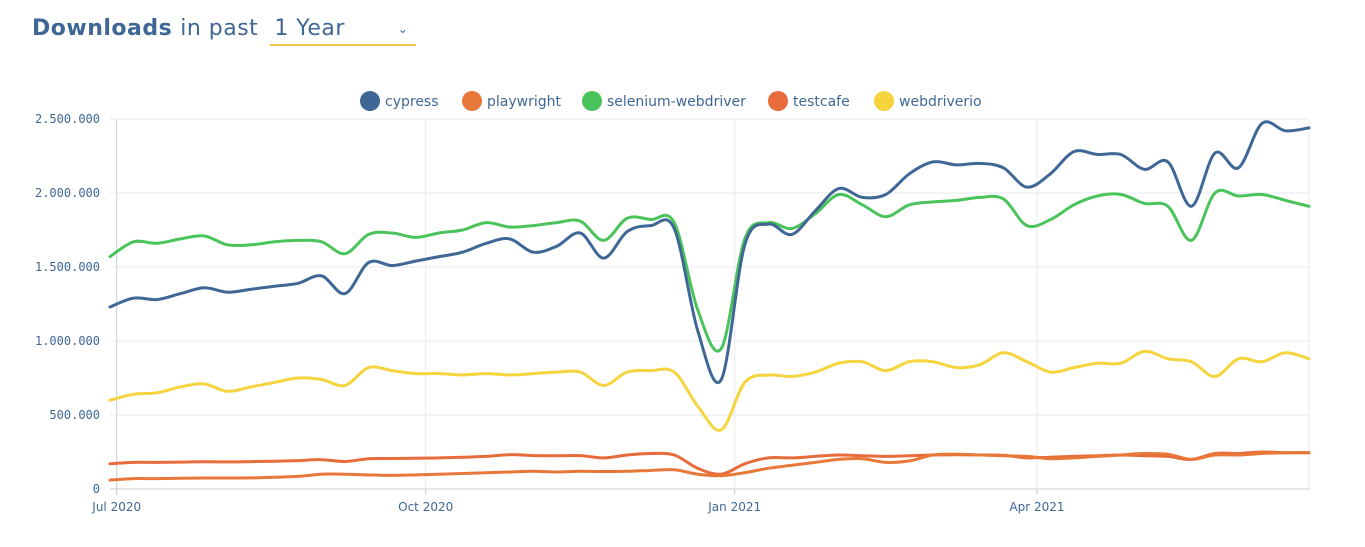 The width and height of the screenshot is (1365, 547). I want to click on legend-swatch-webdriverio, so click(884, 101).